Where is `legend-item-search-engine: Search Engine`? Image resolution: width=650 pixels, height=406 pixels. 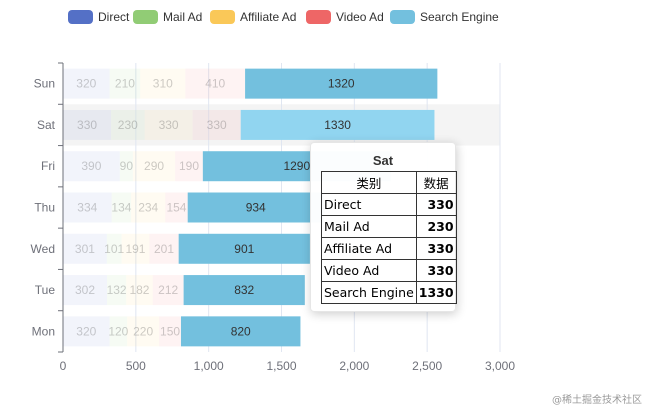 legend-item-search-engine: Search Engine is located at coordinates (444, 17).